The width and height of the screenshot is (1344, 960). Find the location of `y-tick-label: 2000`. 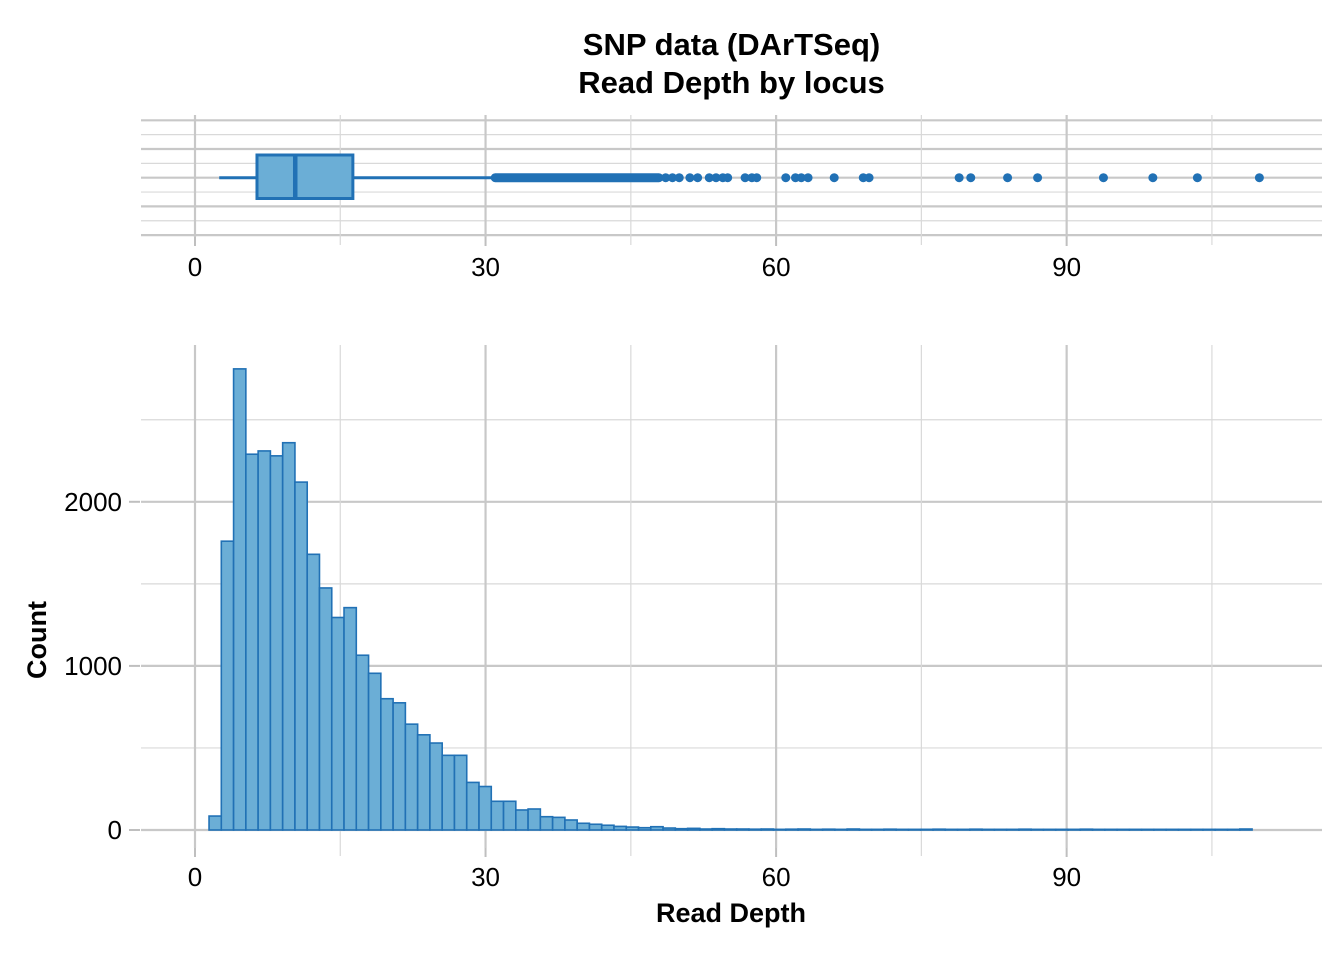

y-tick-label: 2000 is located at coordinates (93, 502).